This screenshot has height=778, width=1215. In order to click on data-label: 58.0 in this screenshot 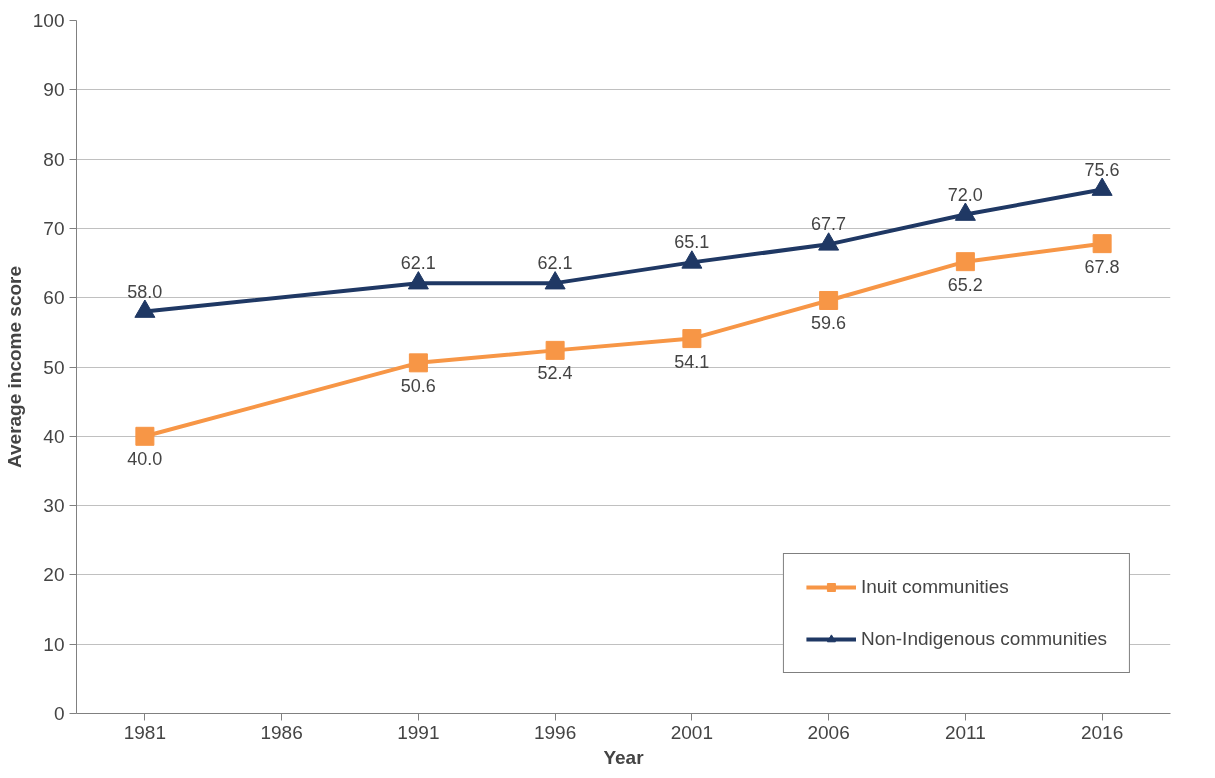, I will do `click(145, 291)`.